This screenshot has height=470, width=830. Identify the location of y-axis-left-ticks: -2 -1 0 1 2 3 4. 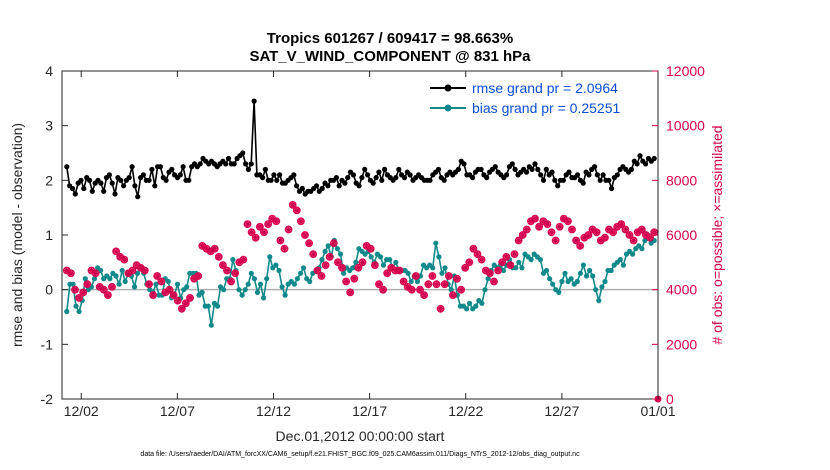
(54, 235).